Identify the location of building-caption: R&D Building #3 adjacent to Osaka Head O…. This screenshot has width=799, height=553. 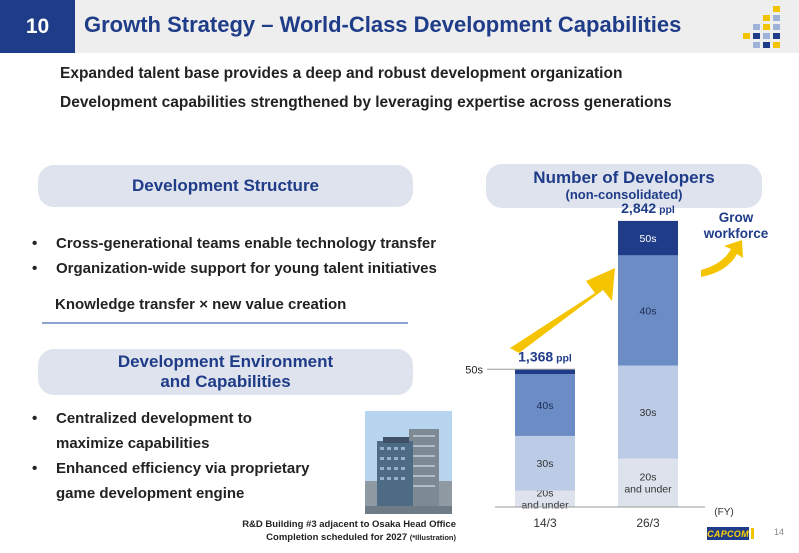
(349, 531).